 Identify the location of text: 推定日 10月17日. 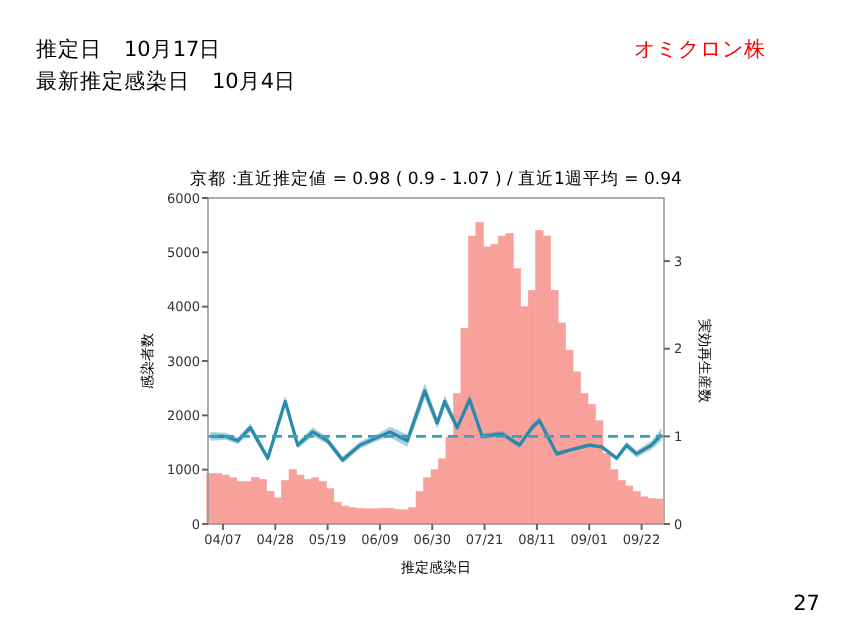
(129, 49).